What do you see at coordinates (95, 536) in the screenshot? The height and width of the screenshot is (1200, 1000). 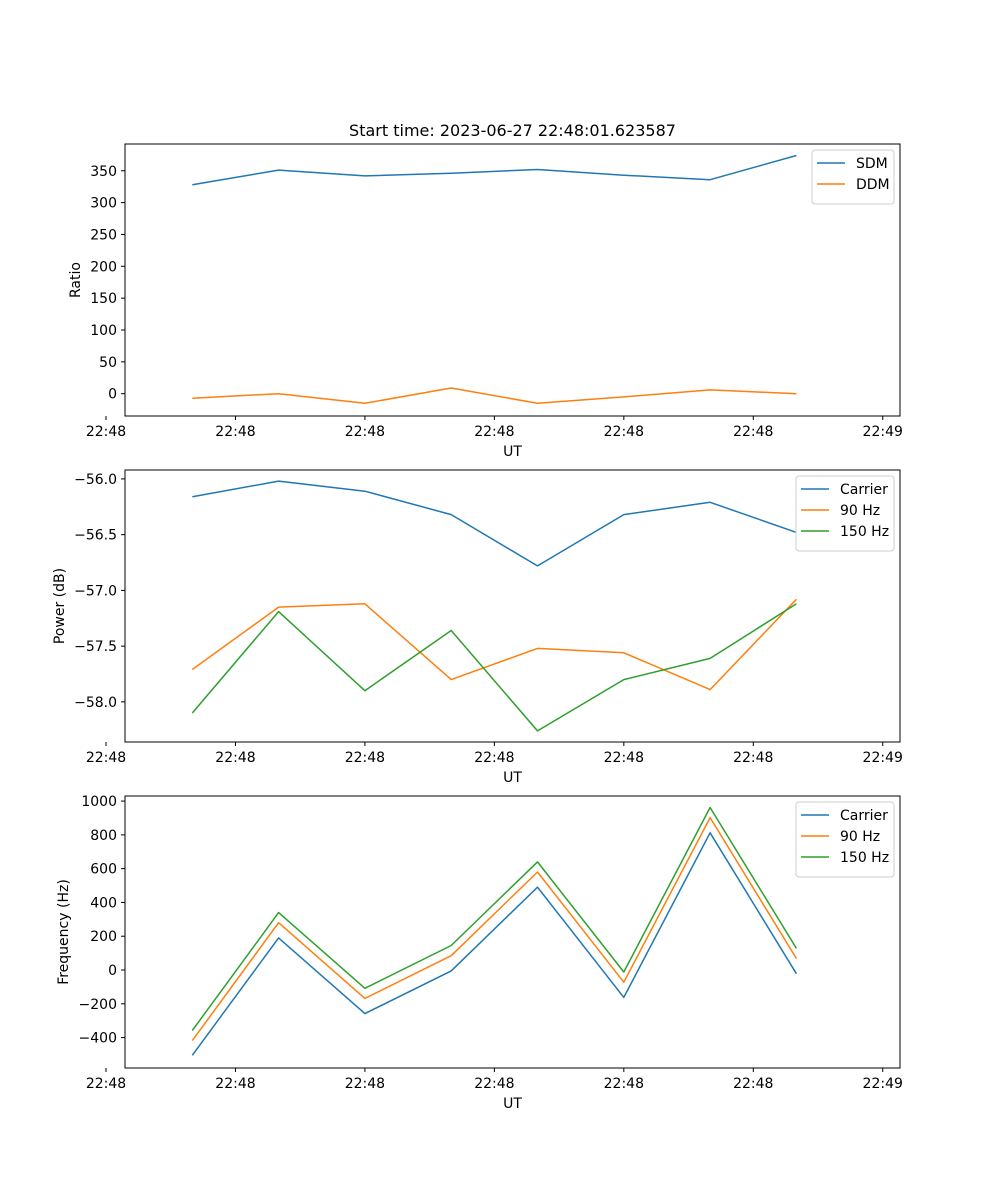 I see `y-tick-label: −56.5` at bounding box center [95, 536].